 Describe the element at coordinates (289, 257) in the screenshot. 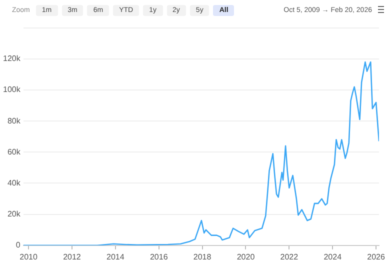

I see `x-tick-label: 2022` at that location.